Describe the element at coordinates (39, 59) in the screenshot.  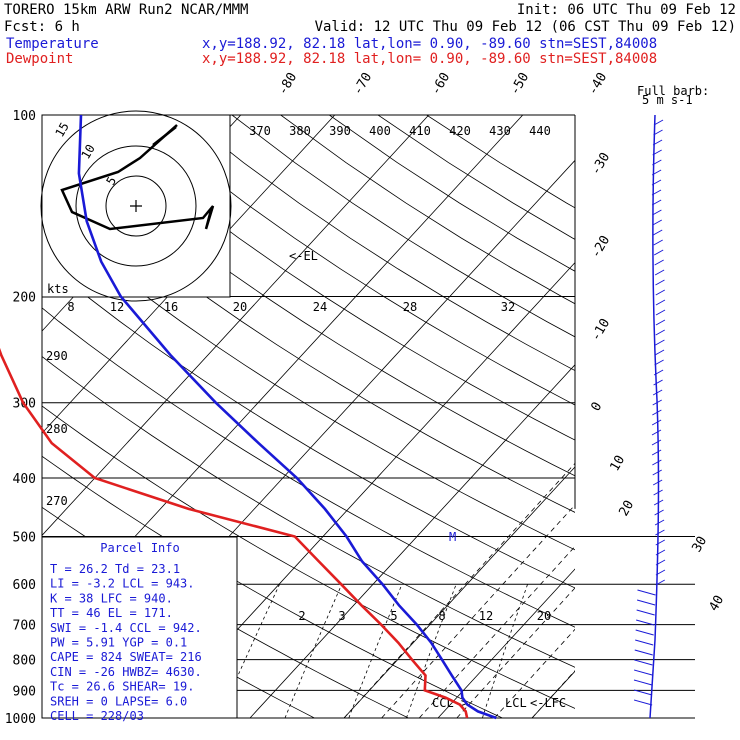
I see `legend-dewpoint: Dewpoint` at that location.